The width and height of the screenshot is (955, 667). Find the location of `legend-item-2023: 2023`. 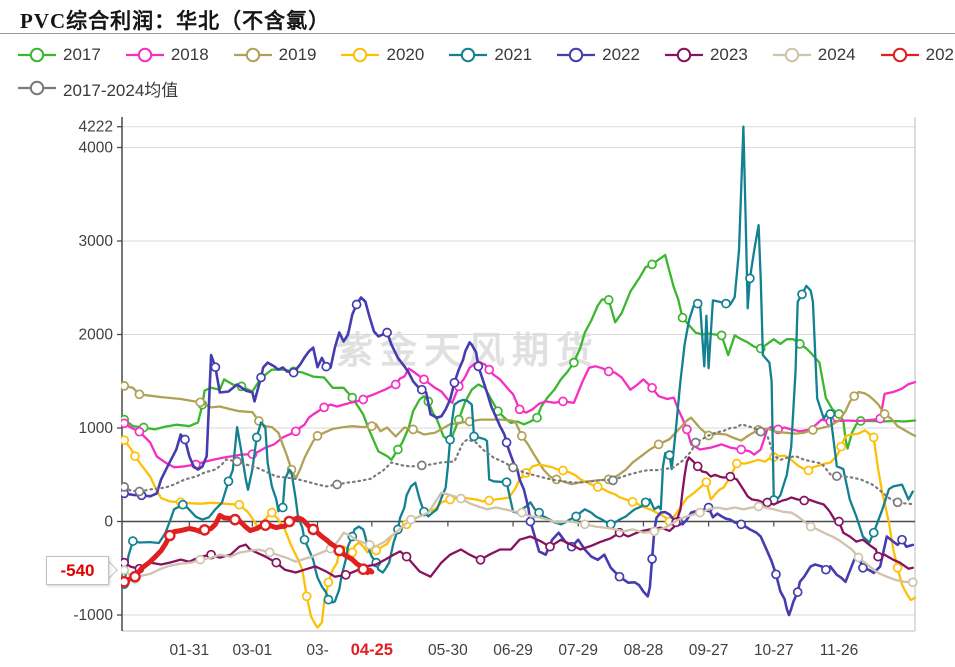

legend-item-2023: 2023 is located at coordinates (706, 55).